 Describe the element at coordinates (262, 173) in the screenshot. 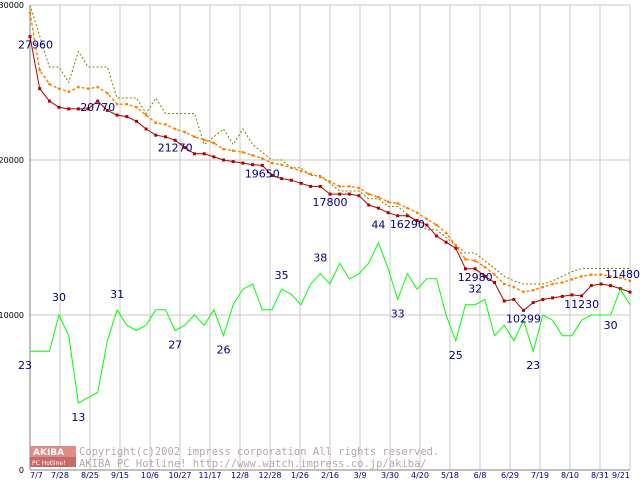

I see `data-label-min: 19650` at that location.